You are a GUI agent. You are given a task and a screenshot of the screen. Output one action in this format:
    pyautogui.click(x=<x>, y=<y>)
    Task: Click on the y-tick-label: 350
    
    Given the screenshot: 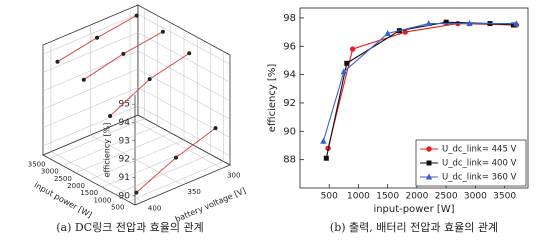 What is the action you would take?
    pyautogui.click(x=194, y=192)
    